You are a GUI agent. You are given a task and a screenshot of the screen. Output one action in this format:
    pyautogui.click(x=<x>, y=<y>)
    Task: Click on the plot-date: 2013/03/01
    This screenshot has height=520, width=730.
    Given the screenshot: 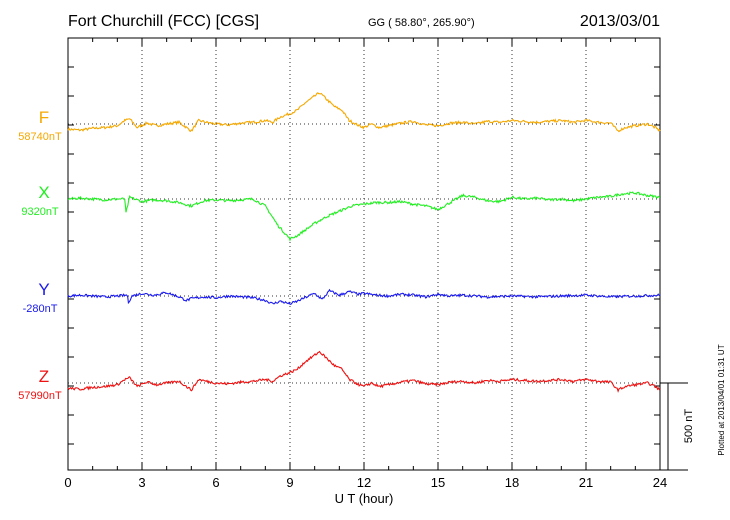 What is the action you would take?
    pyautogui.click(x=620, y=21)
    